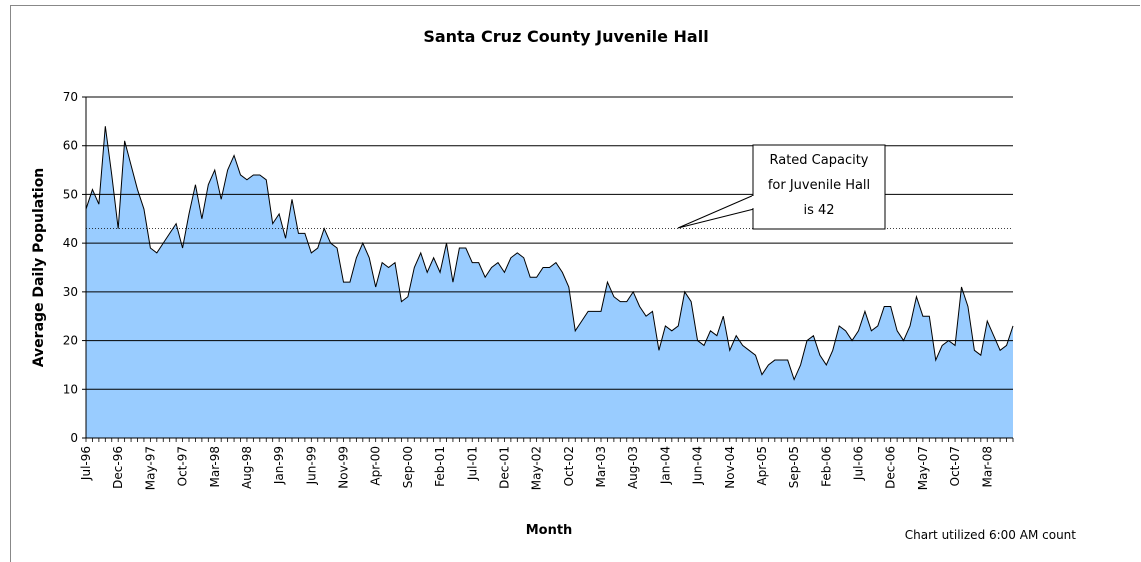 This screenshot has height=562, width=1141. I want to click on y-tick-label: 40, so click(70, 243).